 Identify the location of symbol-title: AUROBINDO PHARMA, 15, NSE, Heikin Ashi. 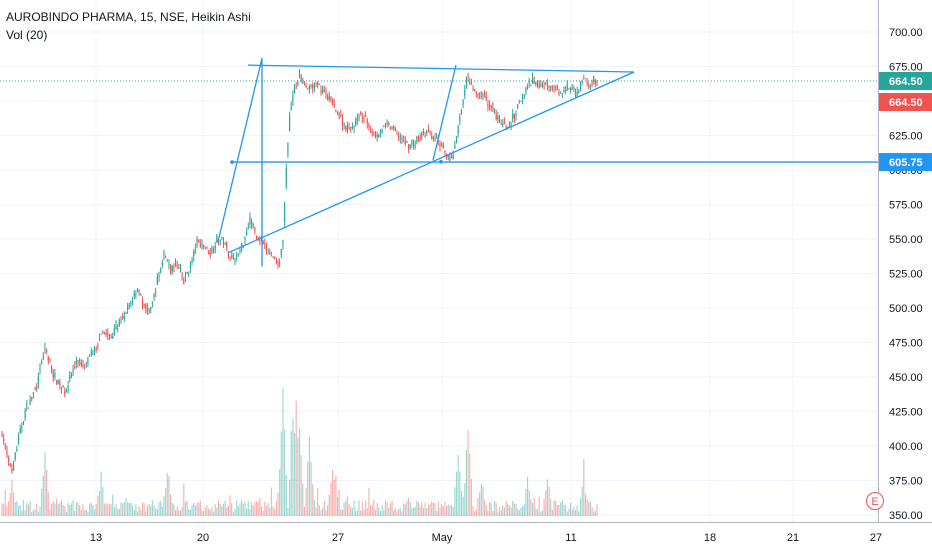
(128, 17).